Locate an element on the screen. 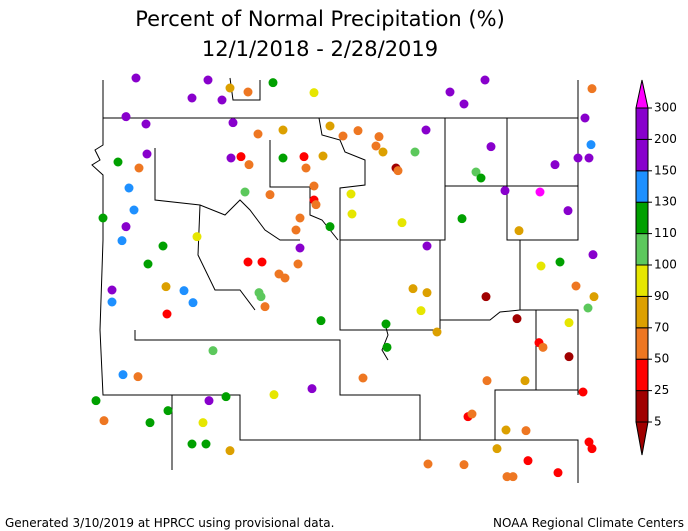 This screenshot has height=531, width=688. title-line: 12/1/2018 - 2/28/2019 is located at coordinates (320, 49).